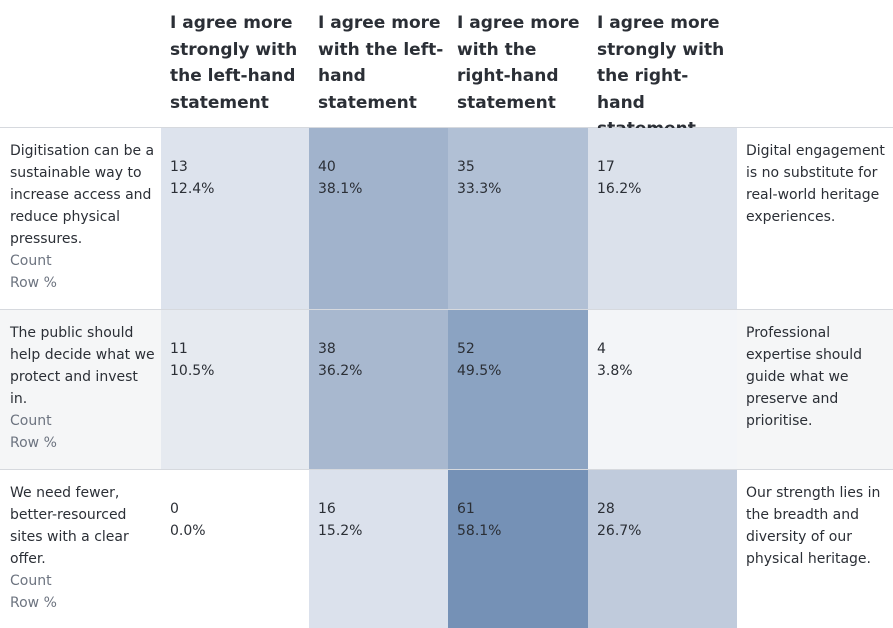  What do you see at coordinates (179, 349) in the screenshot?
I see `cell-r2-c1-count: 11` at bounding box center [179, 349].